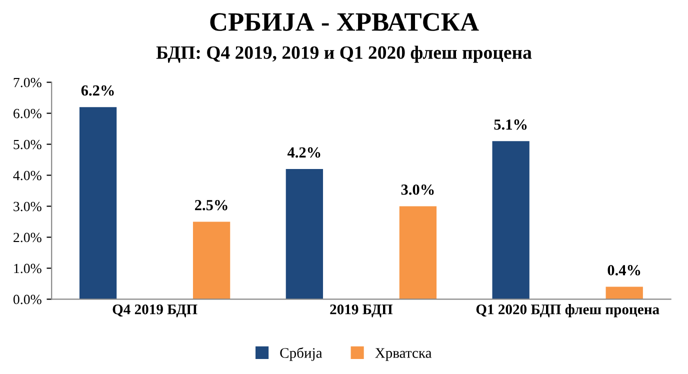 Image resolution: width=688 pixels, height=374 pixels. I want to click on data-label: 3.0%, so click(417, 189).